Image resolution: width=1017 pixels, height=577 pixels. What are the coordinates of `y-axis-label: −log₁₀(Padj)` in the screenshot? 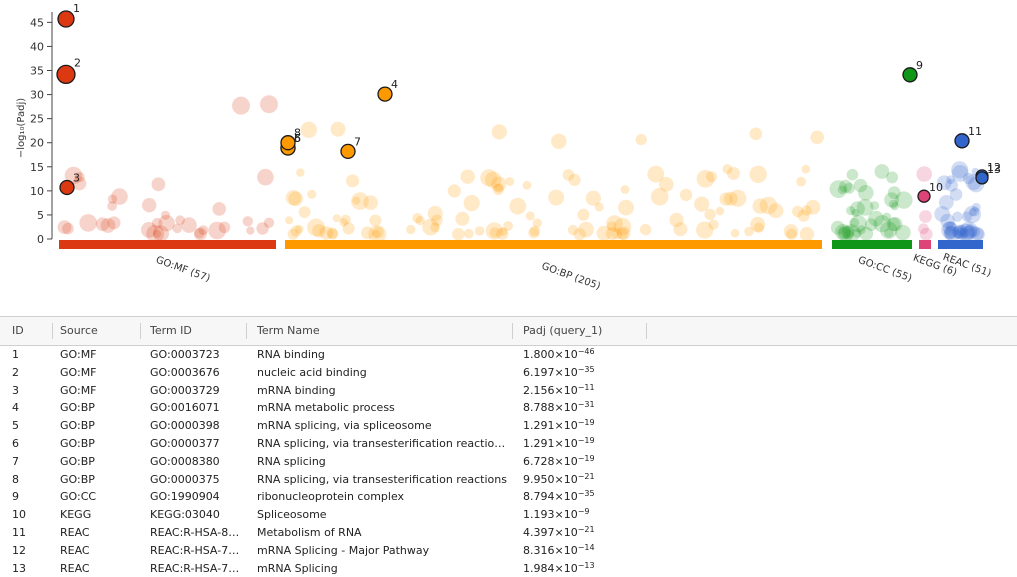 It's located at (21, 128).